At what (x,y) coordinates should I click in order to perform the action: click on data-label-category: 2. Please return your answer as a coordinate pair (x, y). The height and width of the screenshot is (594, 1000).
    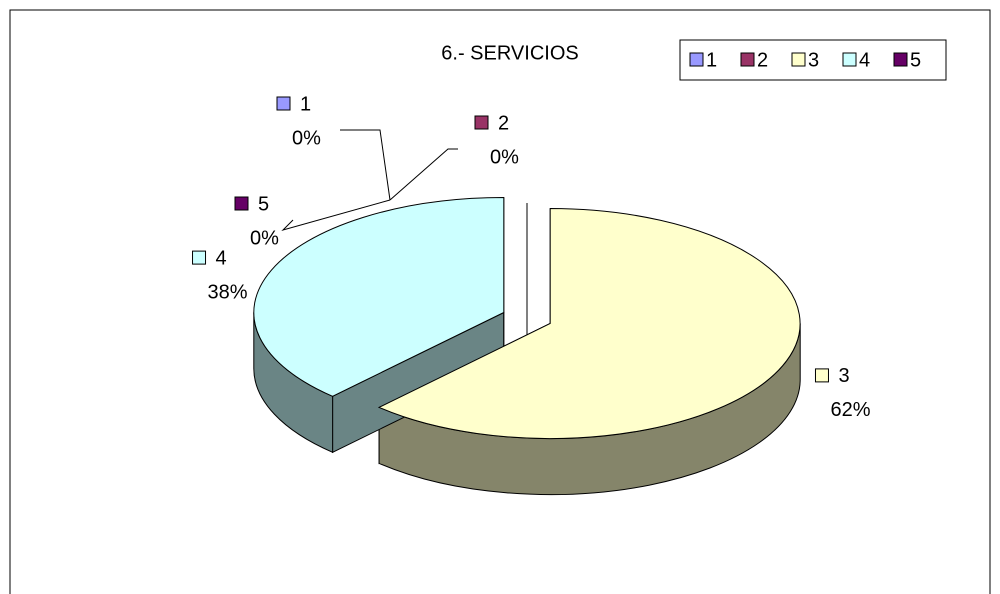
    Looking at the image, I should click on (503, 123).